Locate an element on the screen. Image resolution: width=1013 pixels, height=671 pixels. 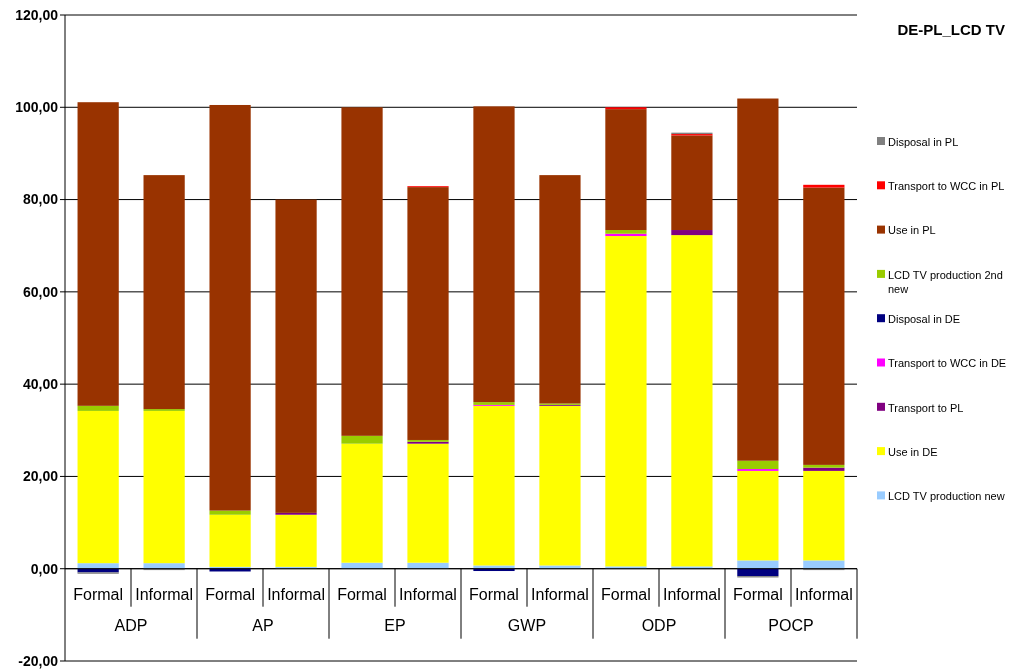
legend-label: Disposal in PL is located at coordinates (923, 141).